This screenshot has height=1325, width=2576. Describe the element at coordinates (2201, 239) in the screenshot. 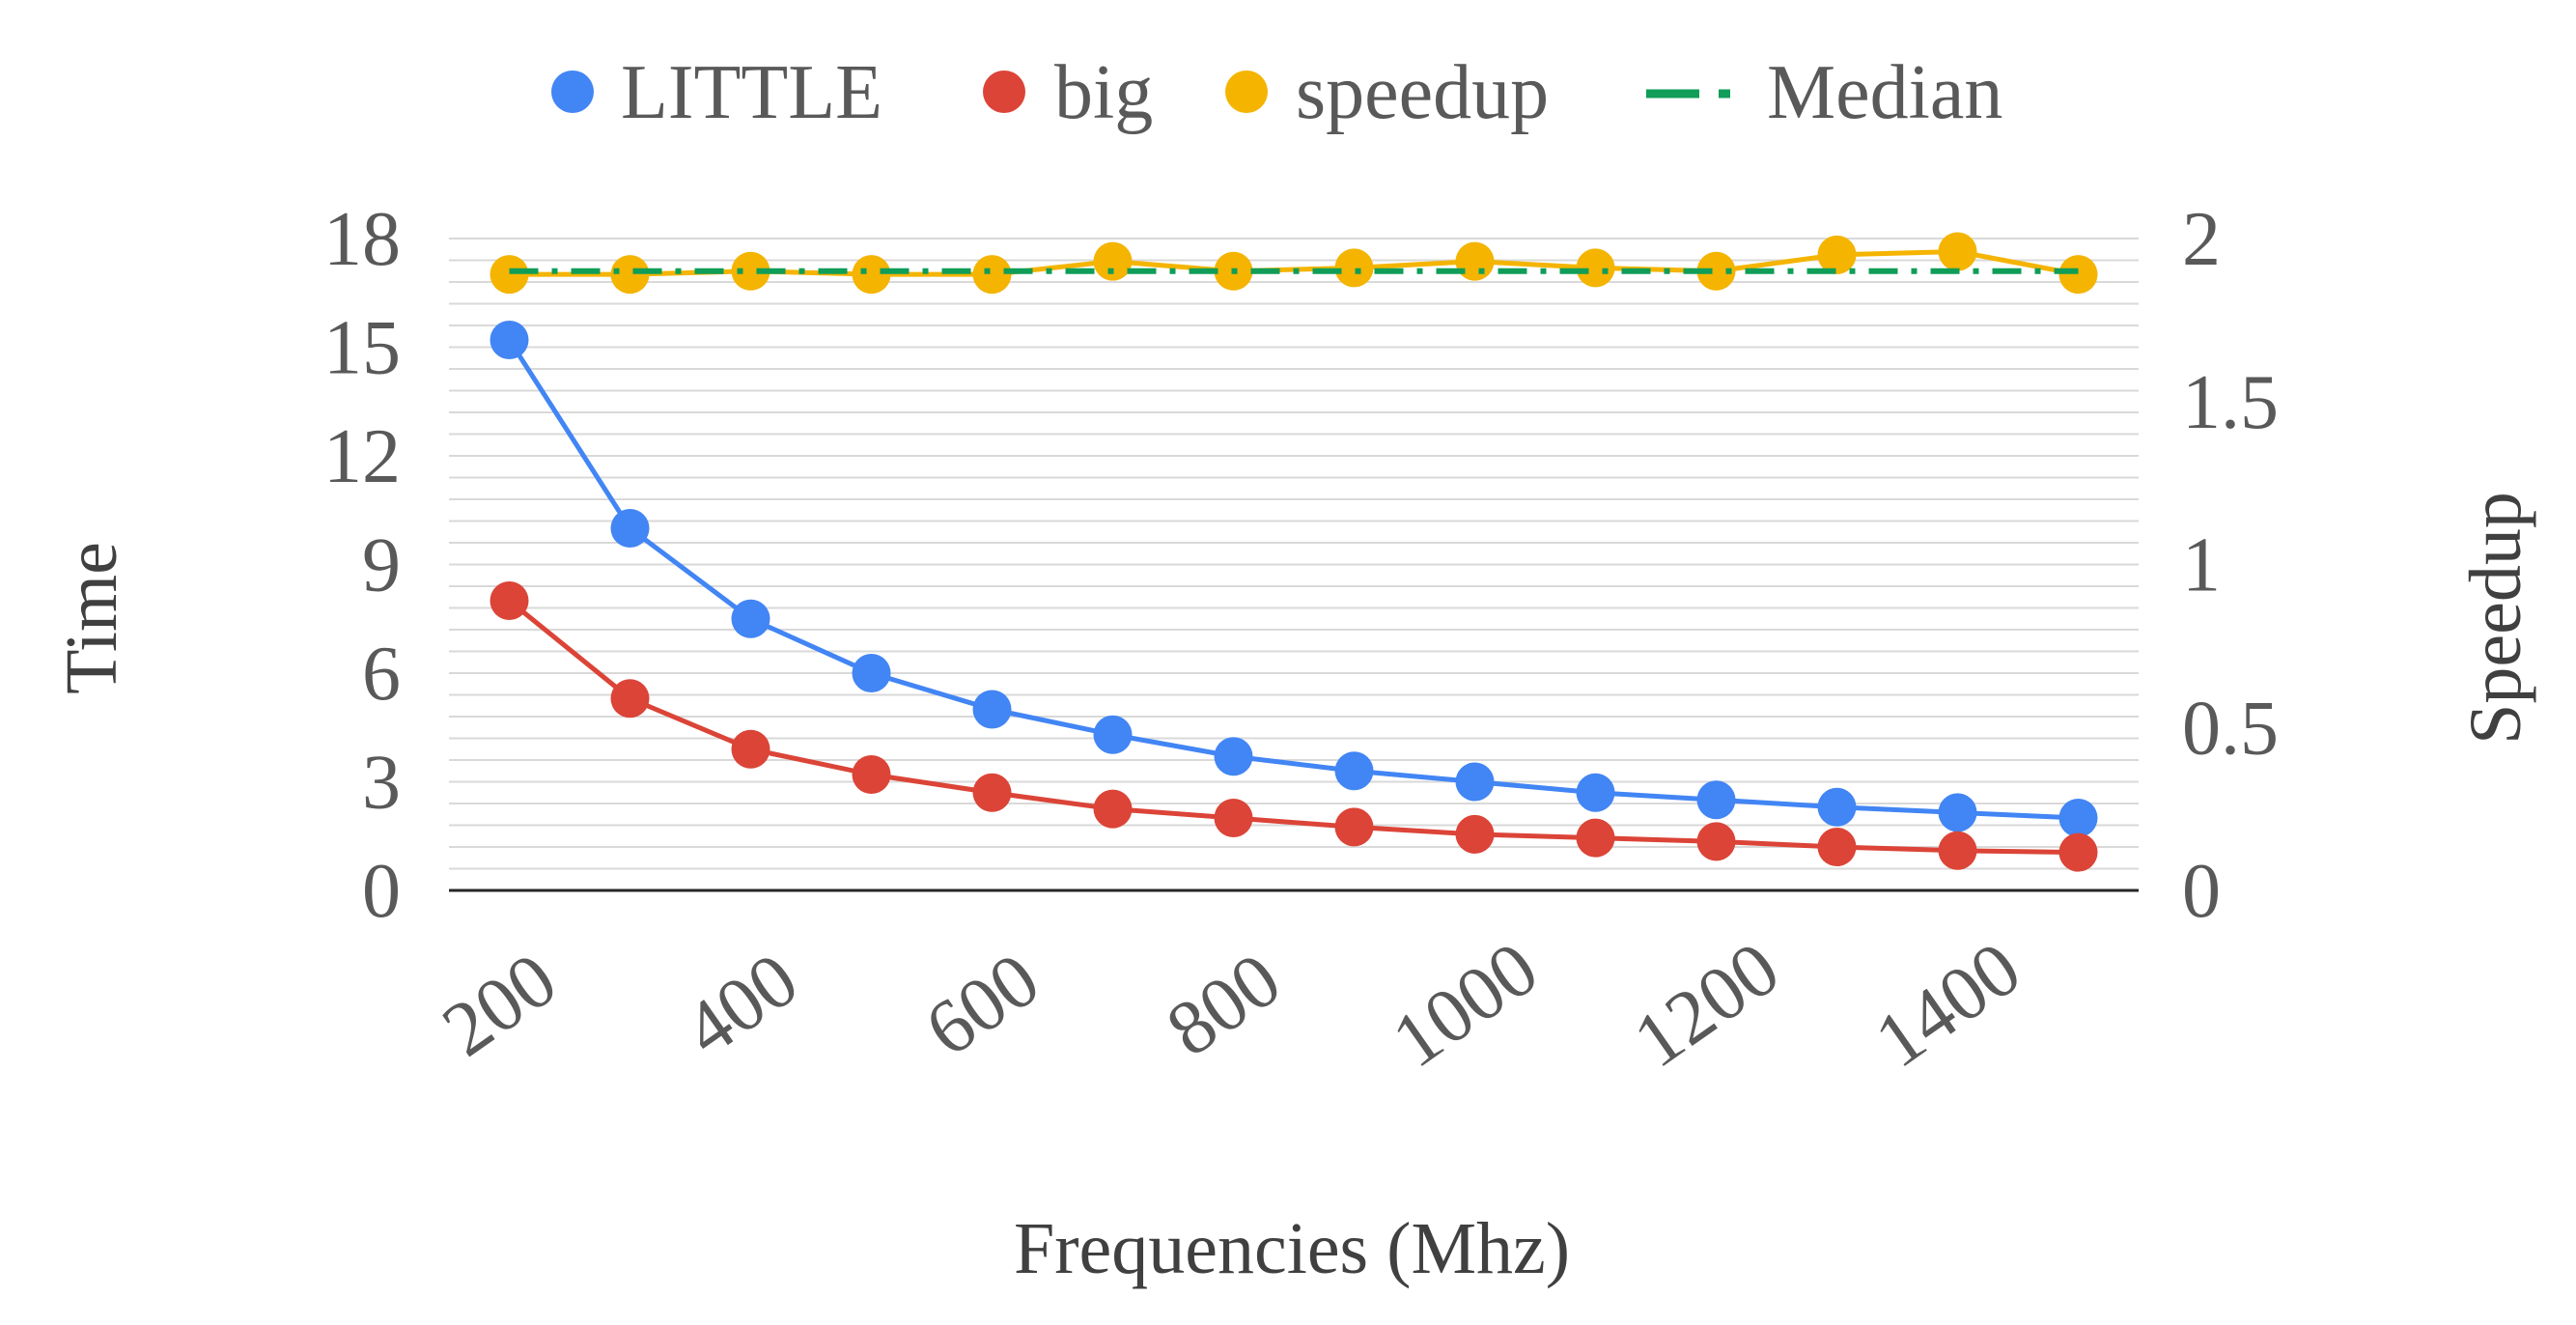

I see `y2-tick-label: 2` at that location.